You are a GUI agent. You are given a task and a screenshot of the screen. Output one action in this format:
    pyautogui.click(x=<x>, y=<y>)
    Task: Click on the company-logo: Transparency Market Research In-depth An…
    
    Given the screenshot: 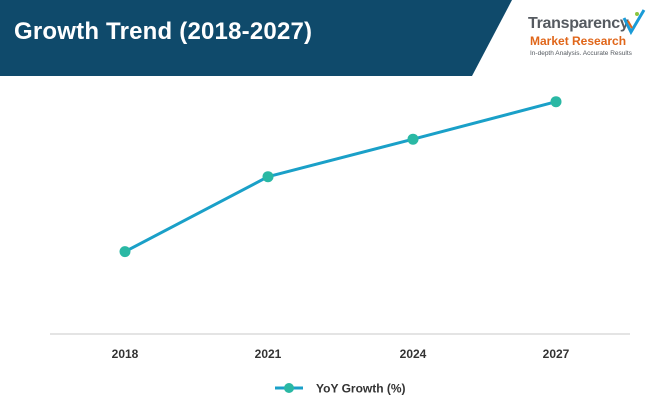 What is the action you would take?
    pyautogui.click(x=586, y=39)
    